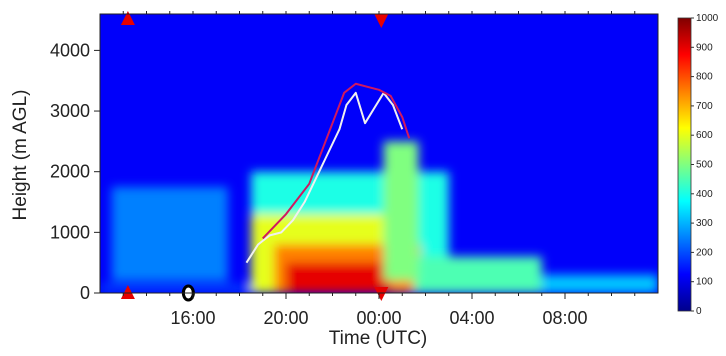 The height and width of the screenshot is (356, 726). Describe the element at coordinates (70, 232) in the screenshot. I see `y-tick-label: 1000` at that location.